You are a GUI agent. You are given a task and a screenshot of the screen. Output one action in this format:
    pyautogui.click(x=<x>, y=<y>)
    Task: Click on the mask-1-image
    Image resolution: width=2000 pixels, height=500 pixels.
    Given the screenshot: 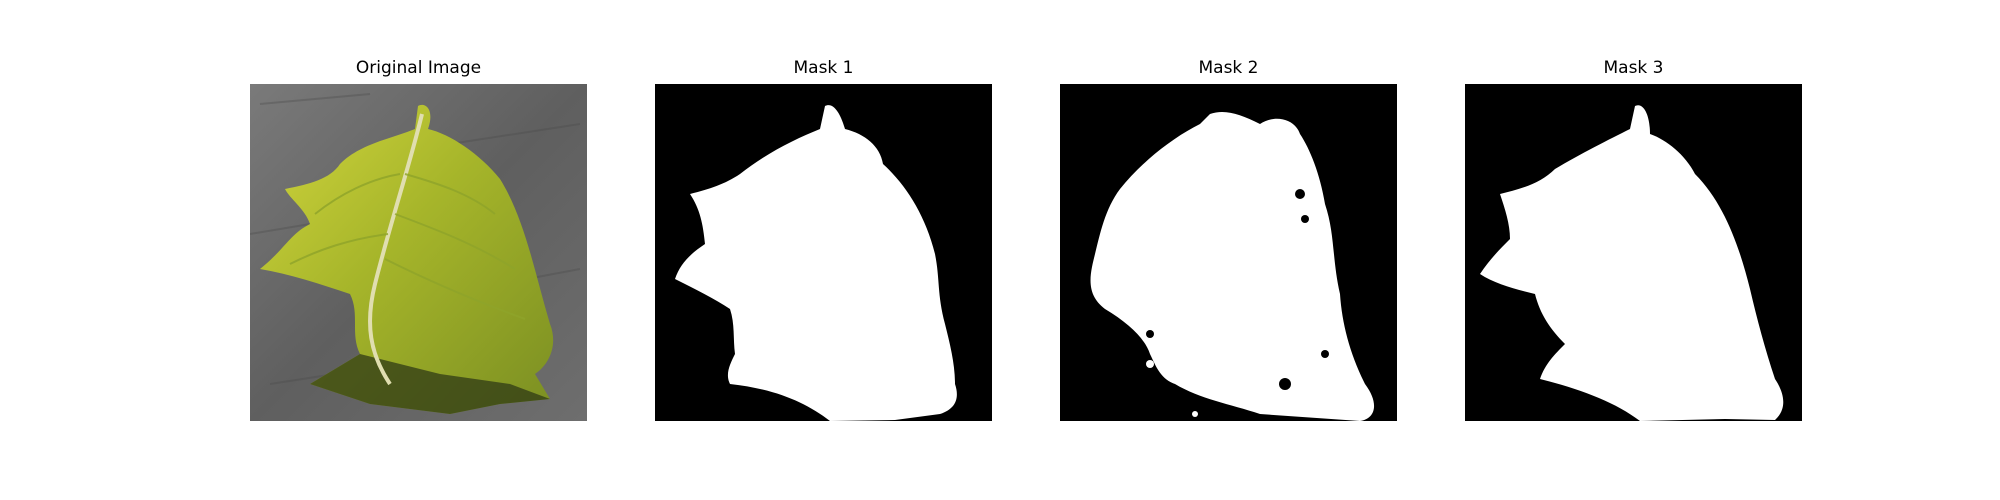 What is the action you would take?
    pyautogui.click(x=823, y=252)
    